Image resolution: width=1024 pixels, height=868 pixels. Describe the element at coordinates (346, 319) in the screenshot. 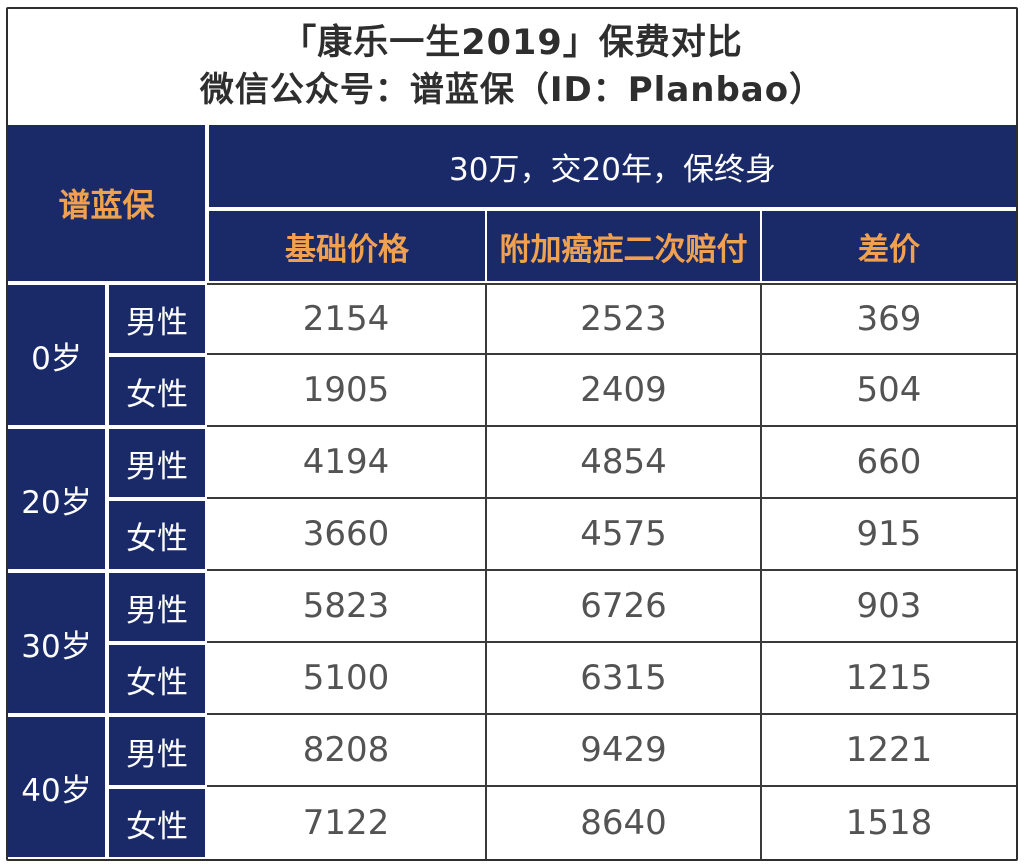

I see `premium-value: 2154` at that location.